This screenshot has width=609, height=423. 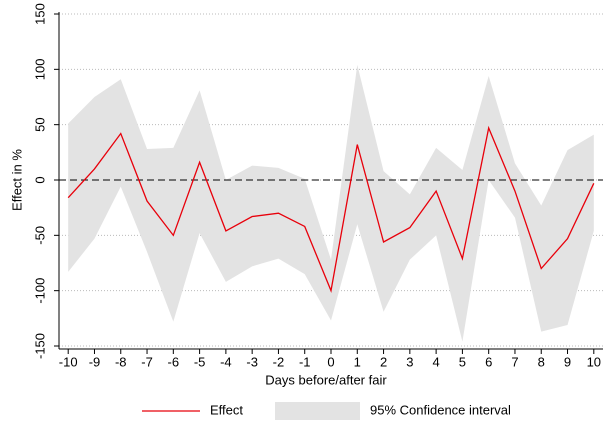 I want to click on x-tick-label: 4, so click(x=436, y=361).